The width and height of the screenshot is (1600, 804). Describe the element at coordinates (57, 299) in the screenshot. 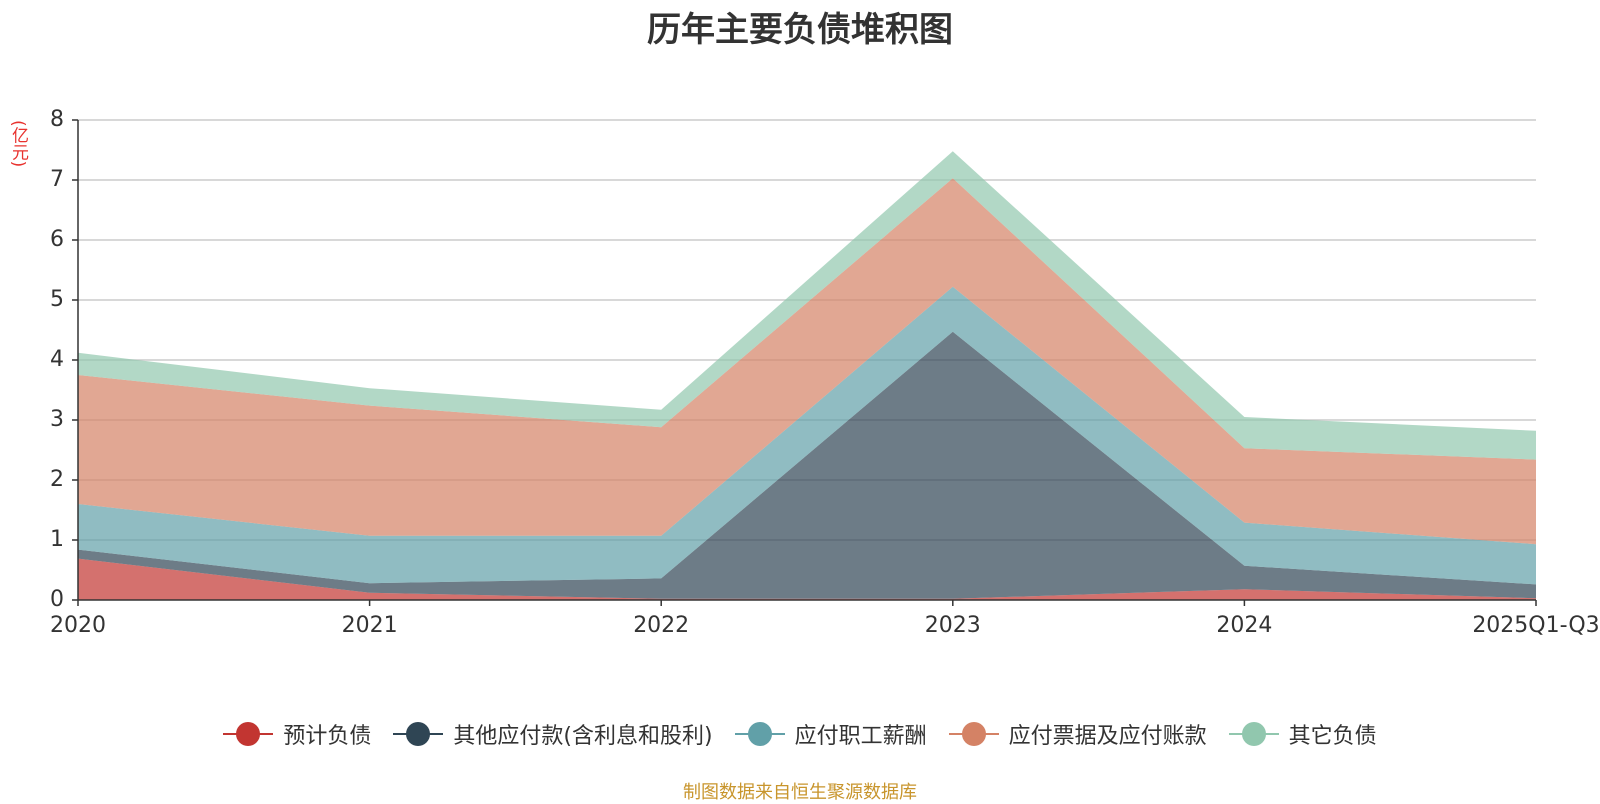

I see `y-tick-label: 5` at that location.